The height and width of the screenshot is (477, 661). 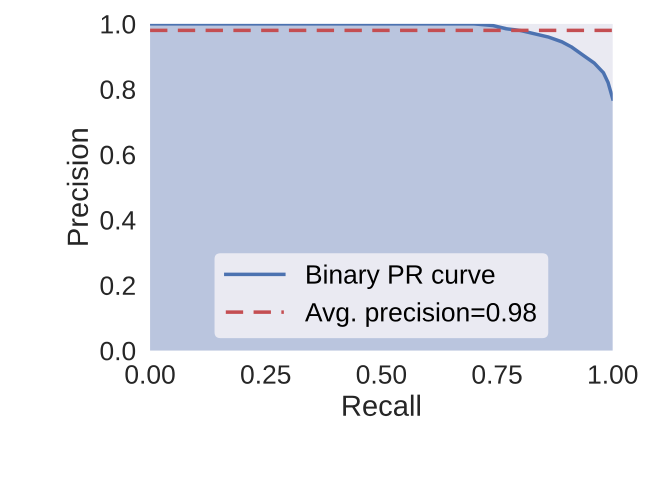 What do you see at coordinates (118, 24) in the screenshot?
I see `y-tick-label: 1.0` at bounding box center [118, 24].